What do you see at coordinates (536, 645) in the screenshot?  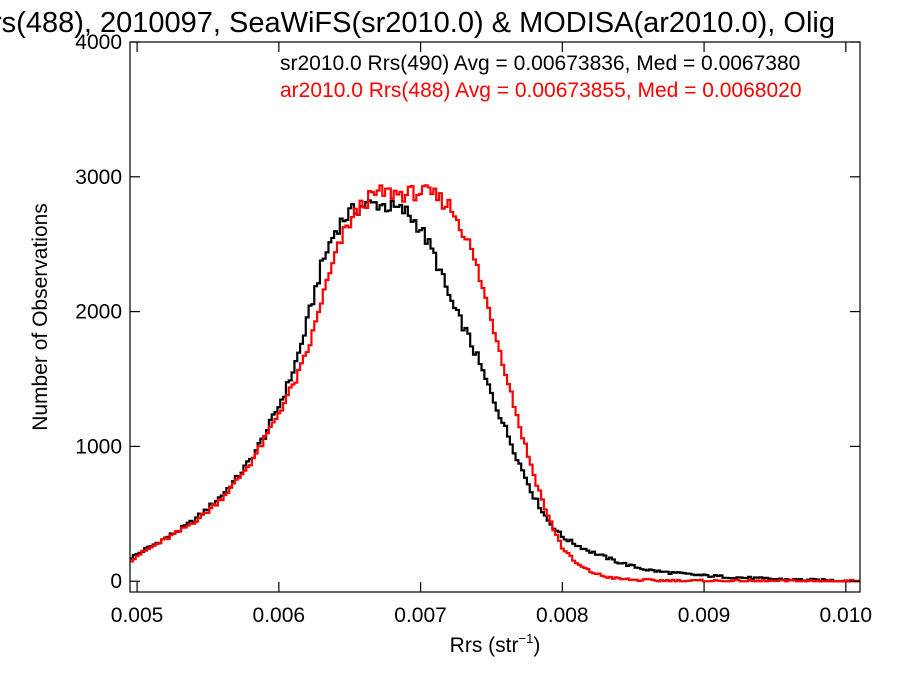 I see `x-axis-label-close: )` at bounding box center [536, 645].